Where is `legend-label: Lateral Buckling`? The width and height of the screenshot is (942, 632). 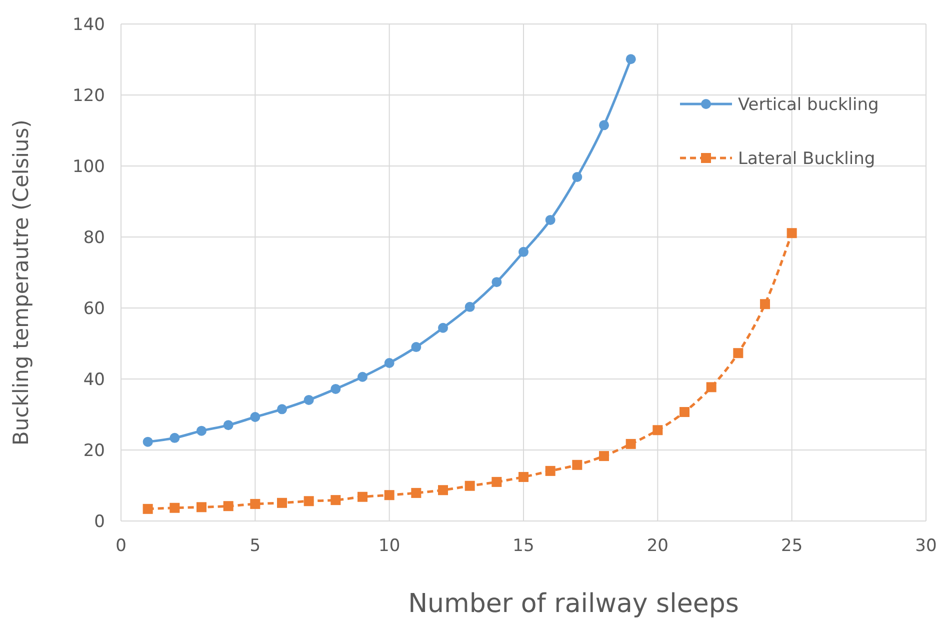
legend-label: Lateral Buckling is located at coordinates (807, 158).